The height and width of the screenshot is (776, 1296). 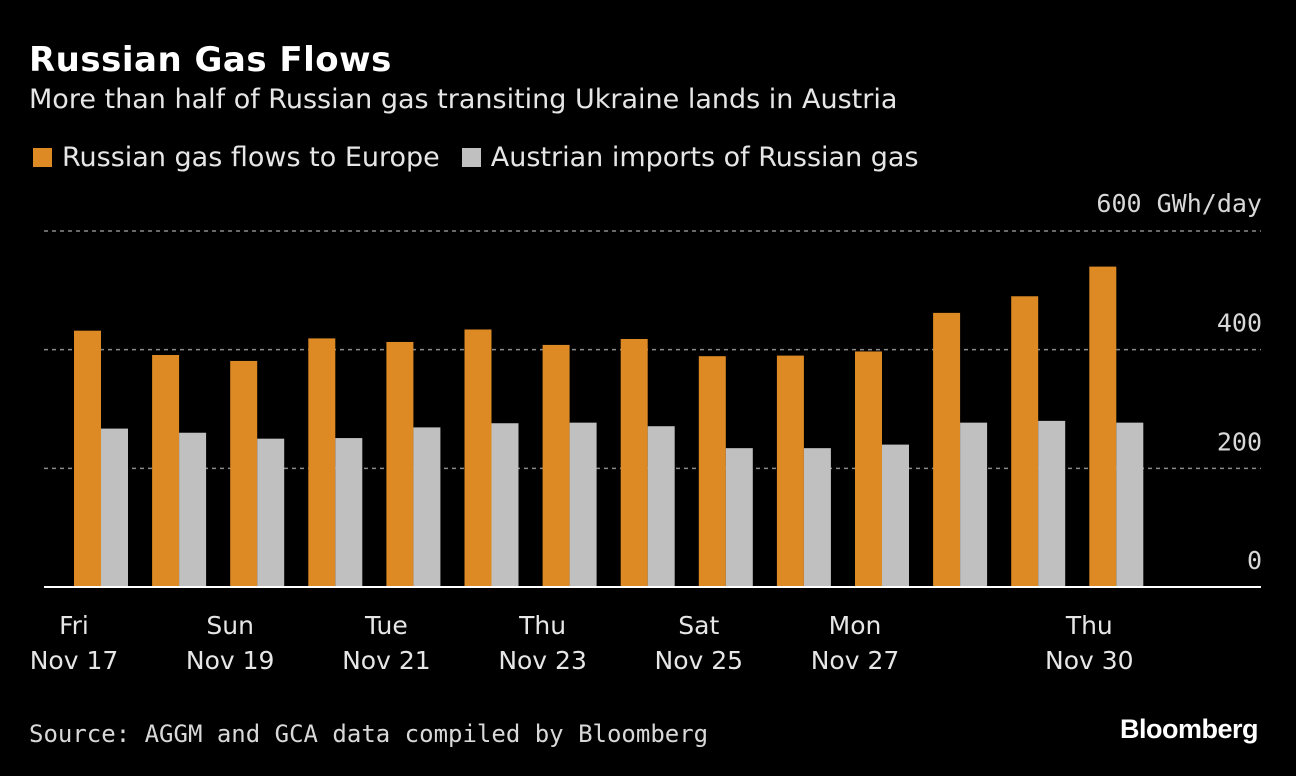 I want to click on x-tick-date-nov-25: Nov 25, so click(x=699, y=660).